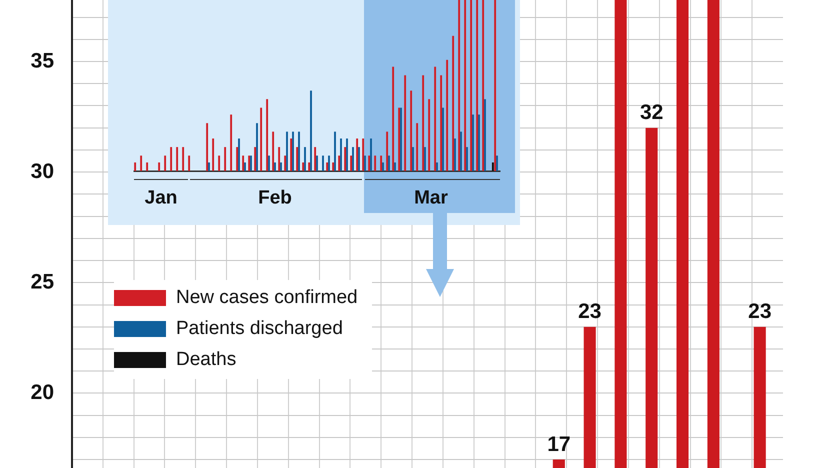  I want to click on y-tick-label: 20, so click(42, 392).